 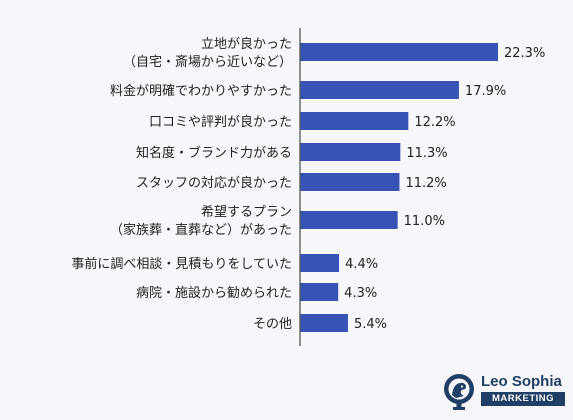 I want to click on category-label: 知名度・ブランド力がある, so click(x=214, y=153).